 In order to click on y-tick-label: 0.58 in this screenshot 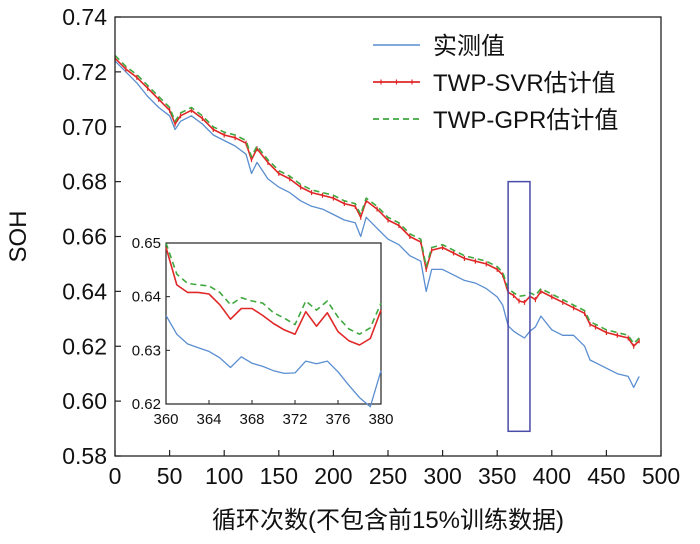, I will do `click(84, 456)`.